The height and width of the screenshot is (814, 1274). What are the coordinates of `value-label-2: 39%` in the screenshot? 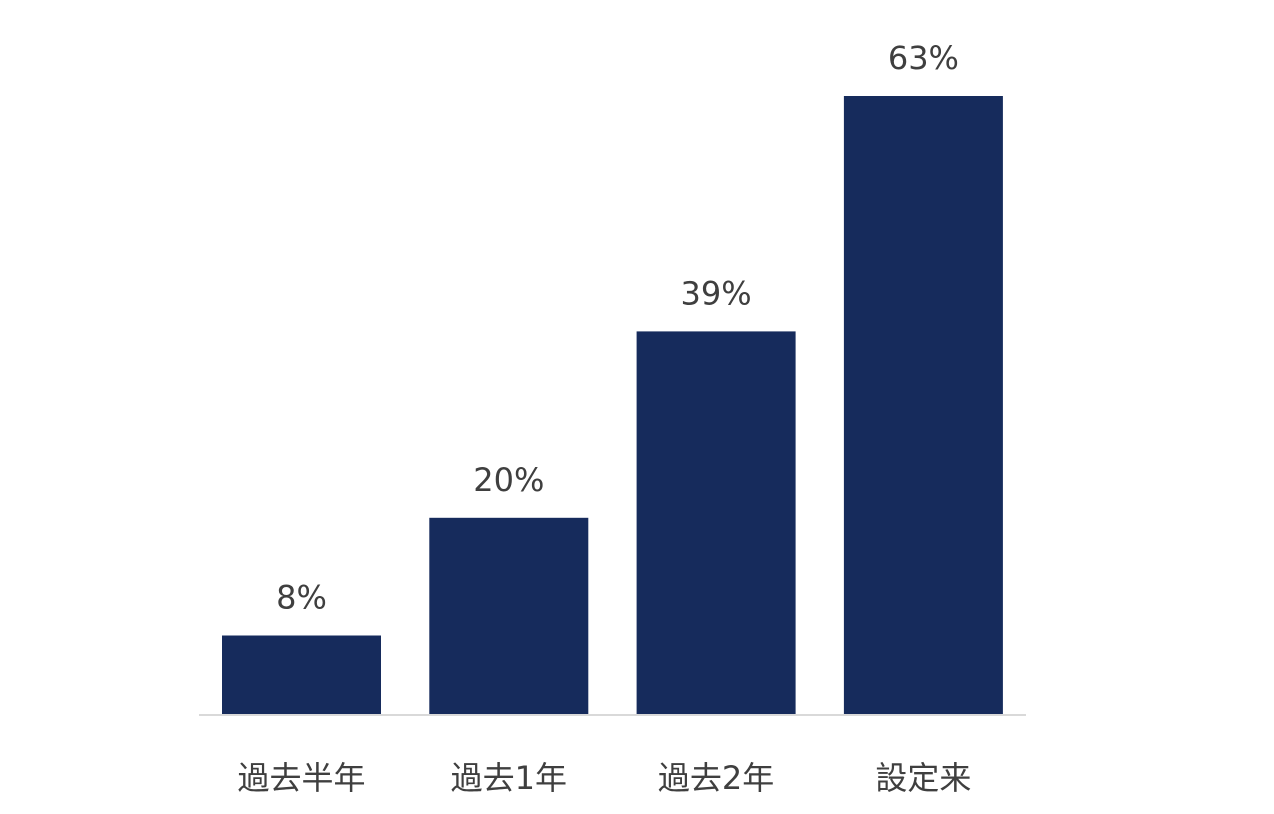 It's located at (716, 293).